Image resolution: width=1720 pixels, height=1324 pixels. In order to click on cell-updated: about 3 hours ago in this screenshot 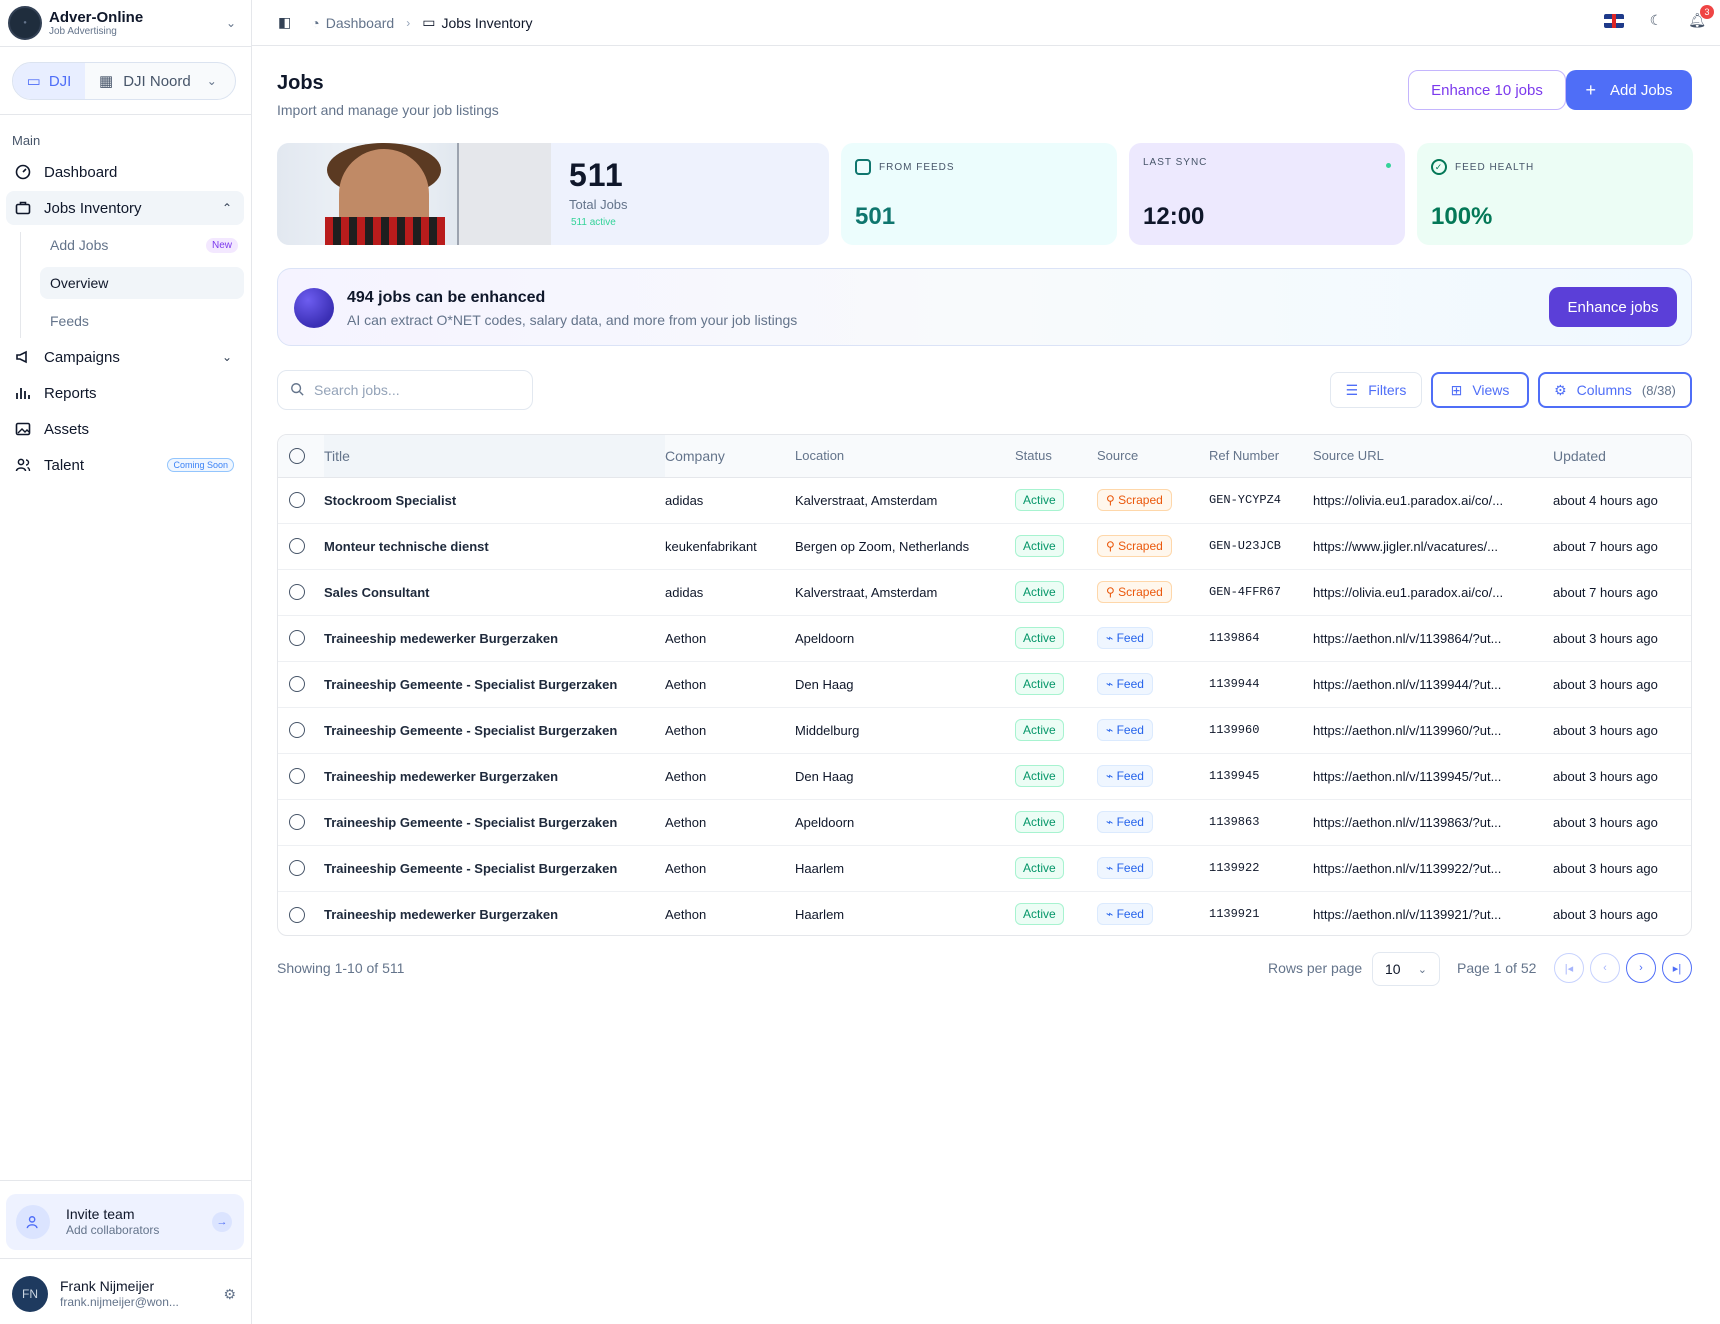, I will do `click(1605, 638)`.